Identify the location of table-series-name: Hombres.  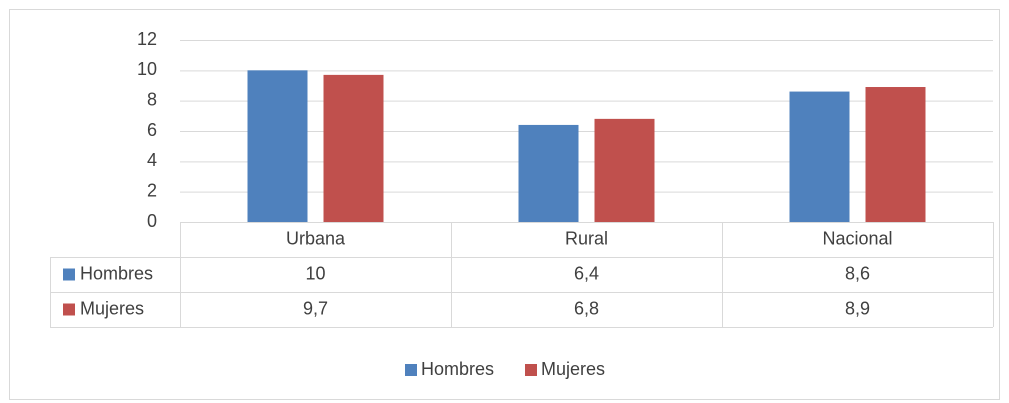
(116, 273).